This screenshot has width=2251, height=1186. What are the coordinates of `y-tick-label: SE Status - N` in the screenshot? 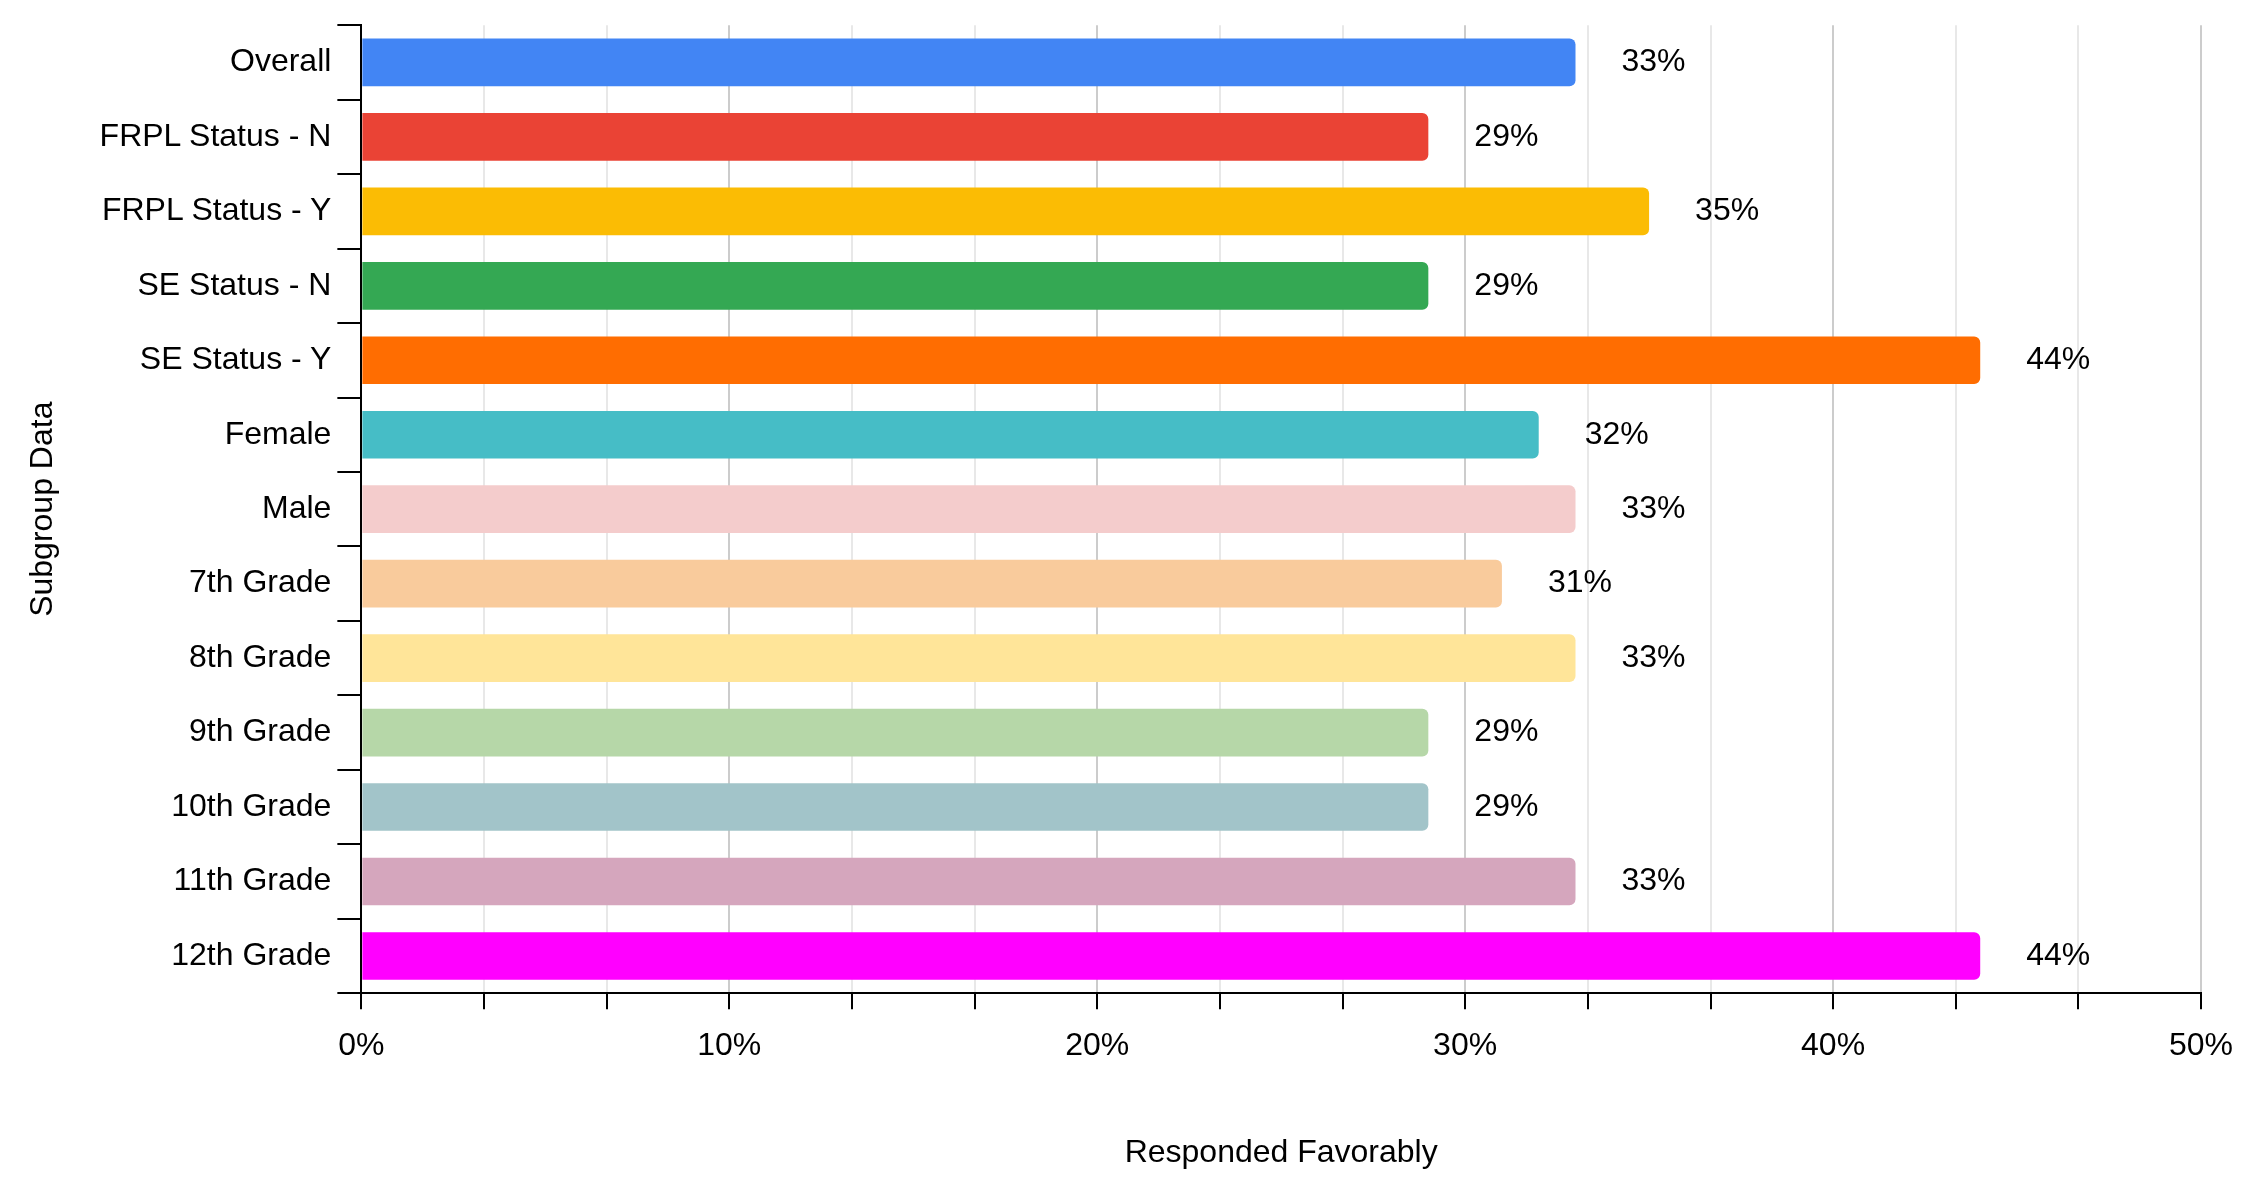 It's located at (234, 283).